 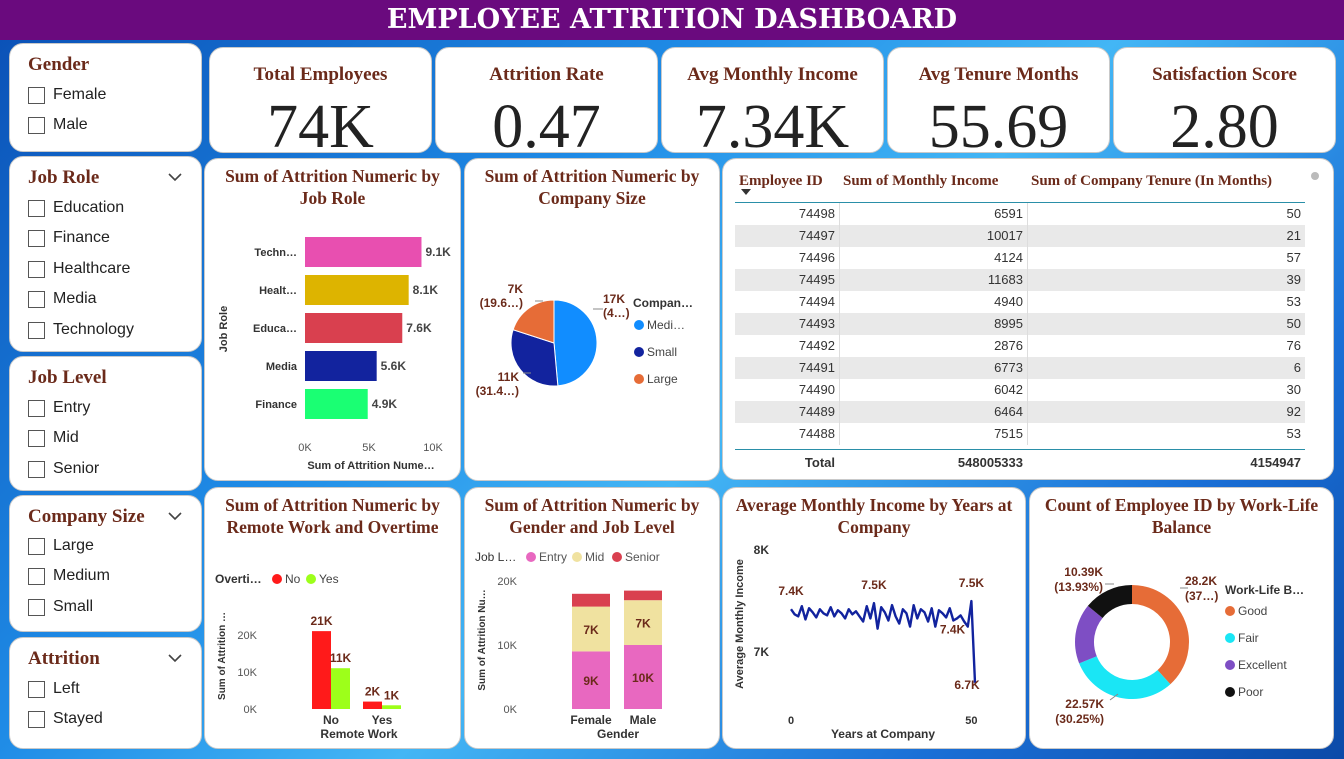 What do you see at coordinates (86, 516) in the screenshot?
I see `slicer-title: Company Size` at bounding box center [86, 516].